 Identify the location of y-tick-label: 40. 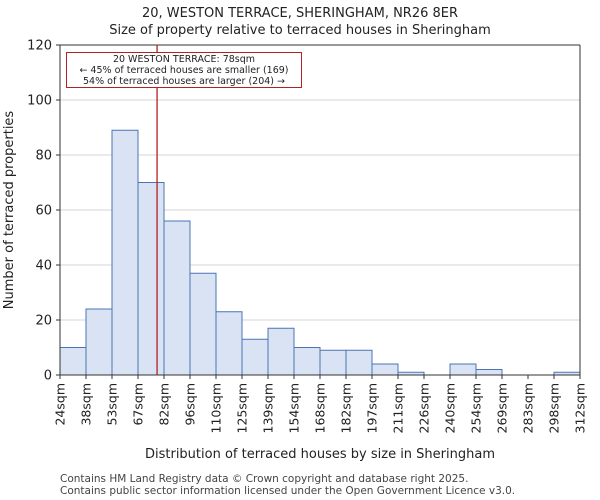
(43, 266).